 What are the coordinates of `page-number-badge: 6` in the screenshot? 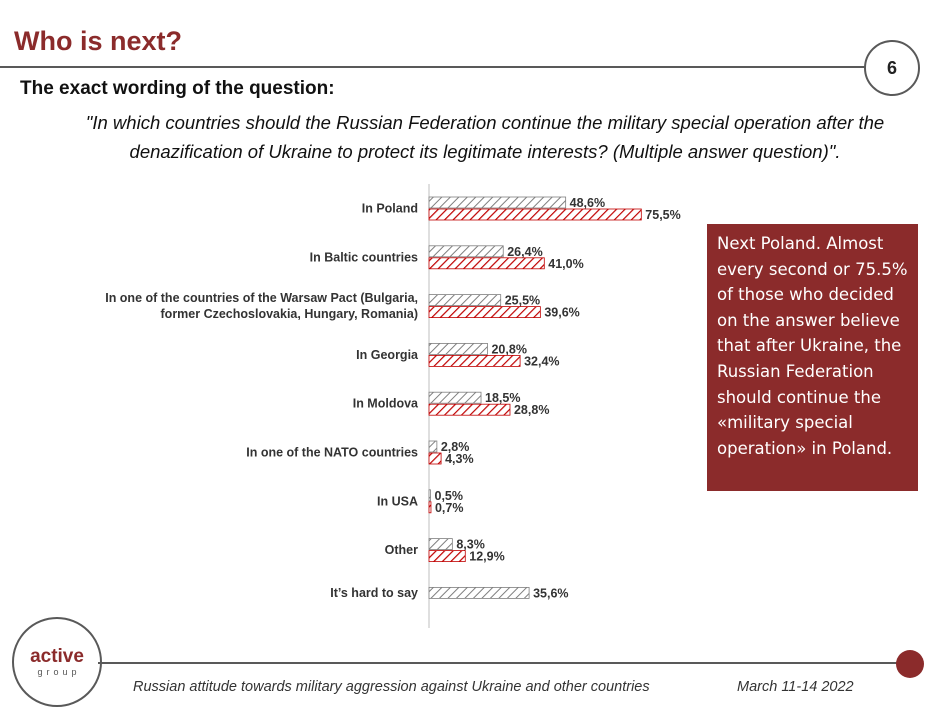 It's located at (892, 68).